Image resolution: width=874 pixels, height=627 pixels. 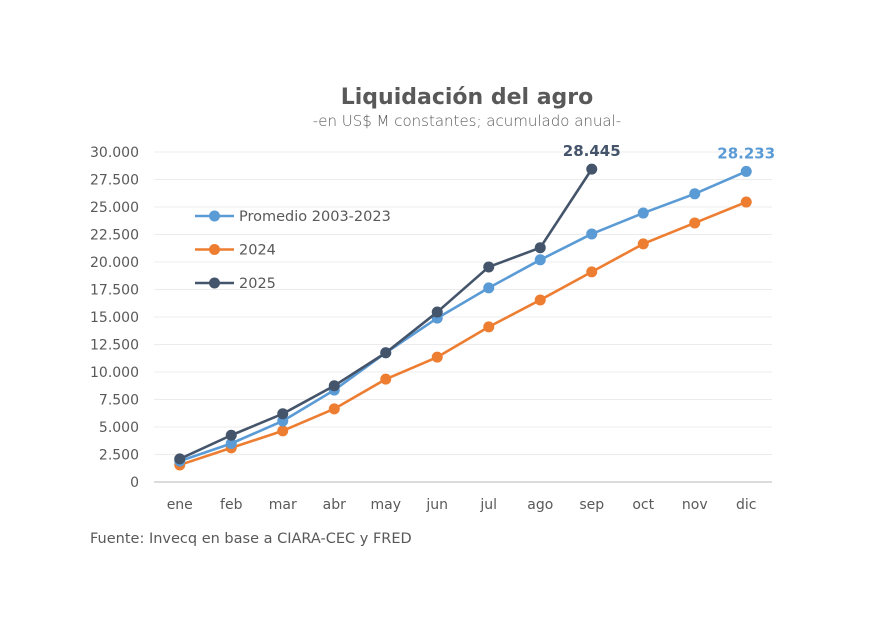 What do you see at coordinates (235, 284) in the screenshot?
I see `legend-item: 2025` at bounding box center [235, 284].